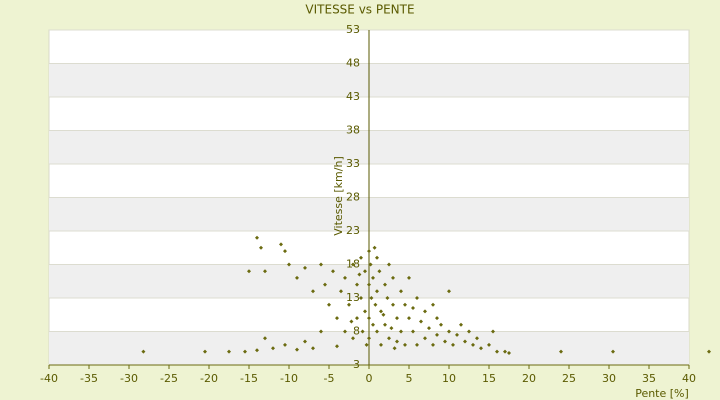  What do you see at coordinates (169, 378) in the screenshot?
I see `x-tick-label: -25` at bounding box center [169, 378].